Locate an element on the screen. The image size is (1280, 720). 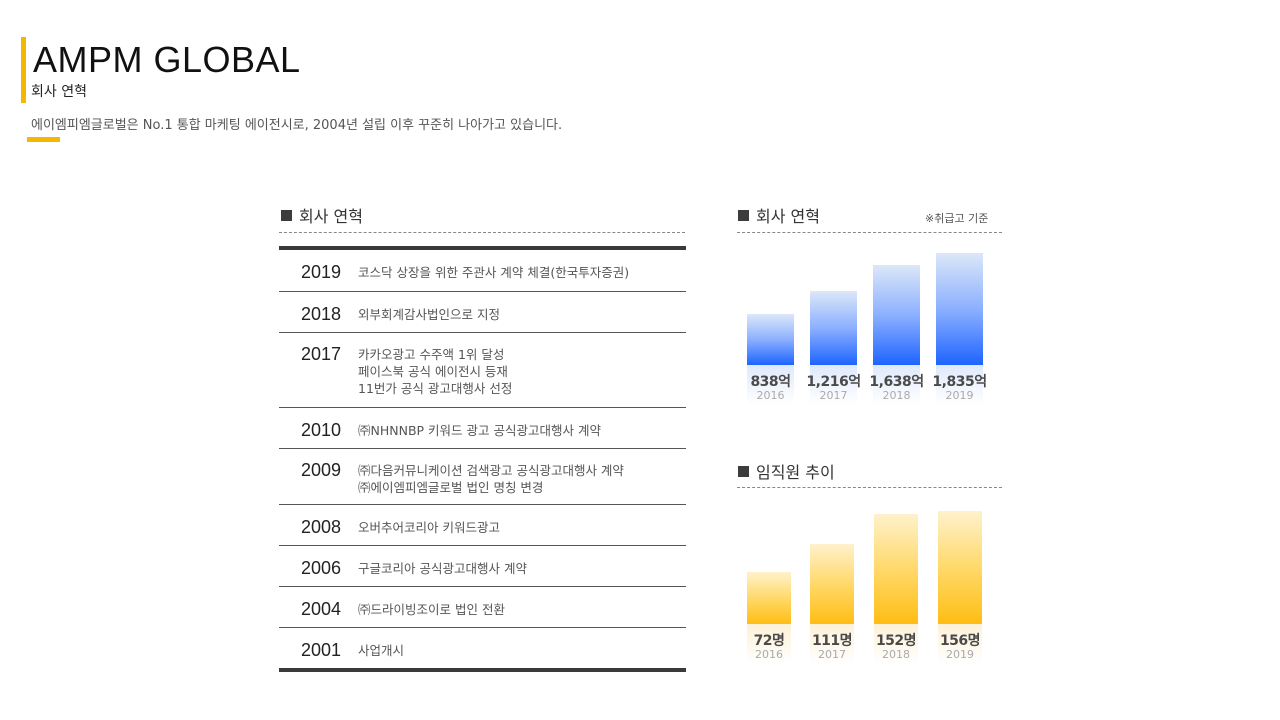
timeline-event: 11번가 공식 광고대행사 선정 is located at coordinates (435, 388).